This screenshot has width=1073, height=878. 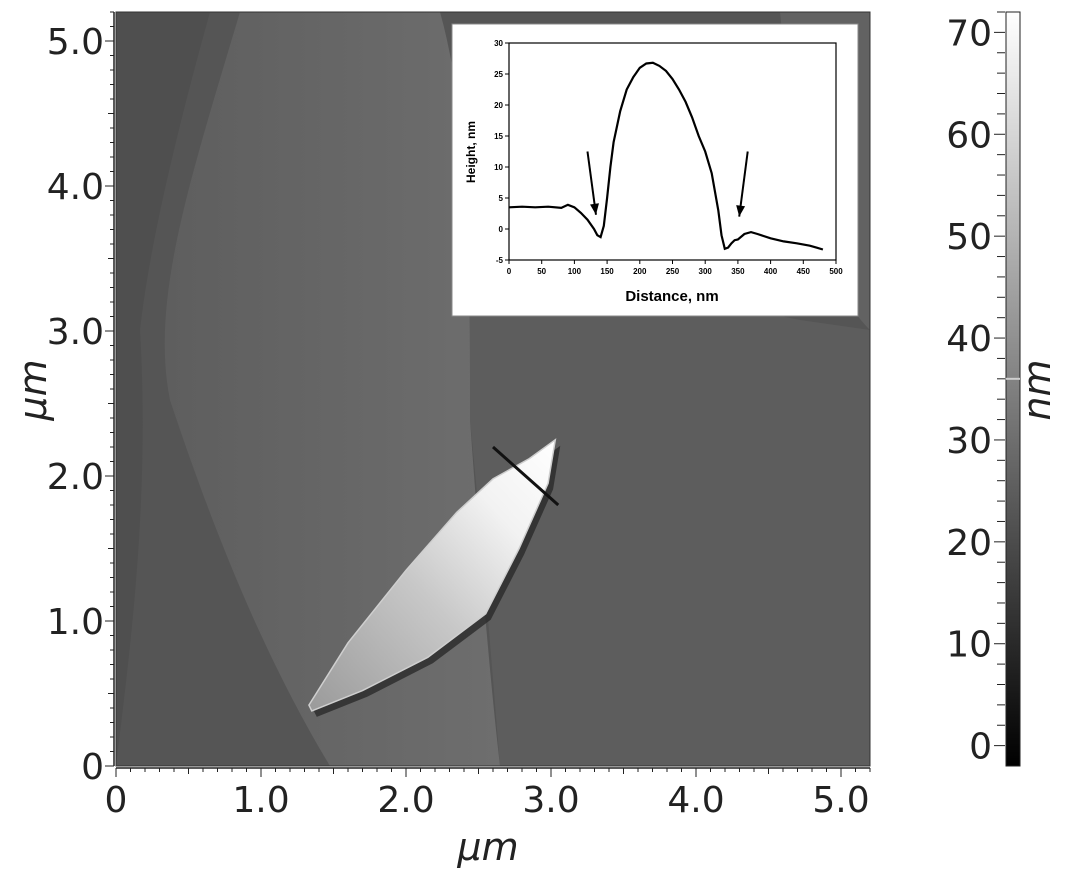 I want to click on colorbar-tick-label: 50, so click(x=969, y=237).